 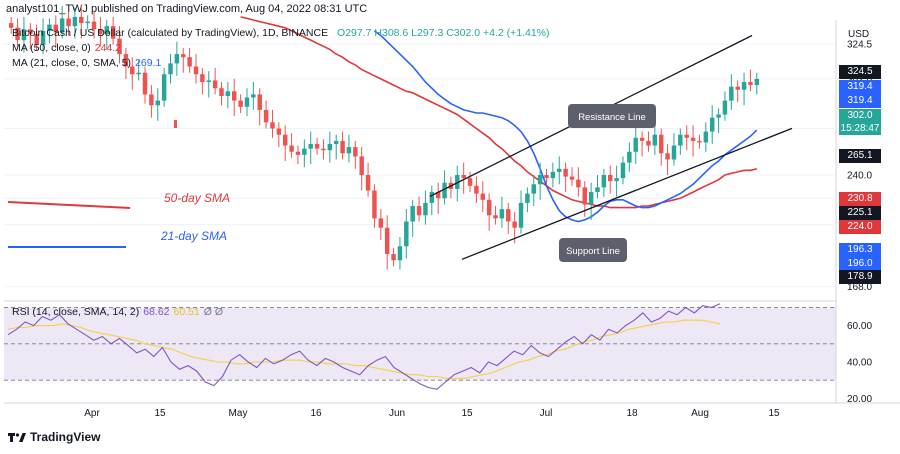 I want to click on price-tag: 224.0, so click(x=860, y=227).